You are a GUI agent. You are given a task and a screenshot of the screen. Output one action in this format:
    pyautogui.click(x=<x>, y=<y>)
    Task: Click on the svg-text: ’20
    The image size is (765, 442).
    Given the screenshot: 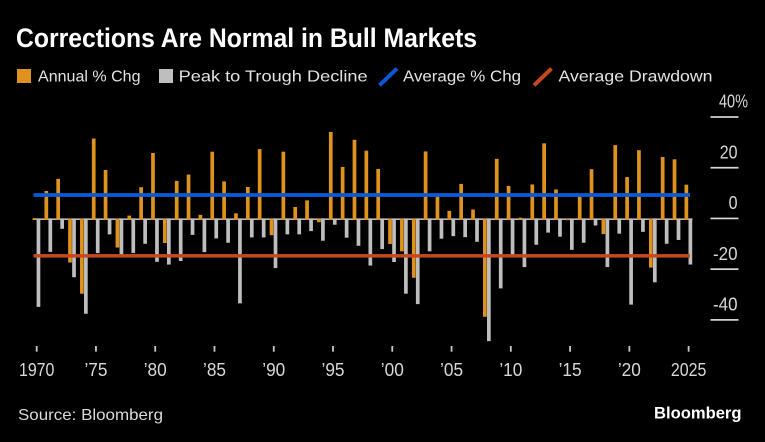 What is the action you would take?
    pyautogui.click(x=629, y=370)
    